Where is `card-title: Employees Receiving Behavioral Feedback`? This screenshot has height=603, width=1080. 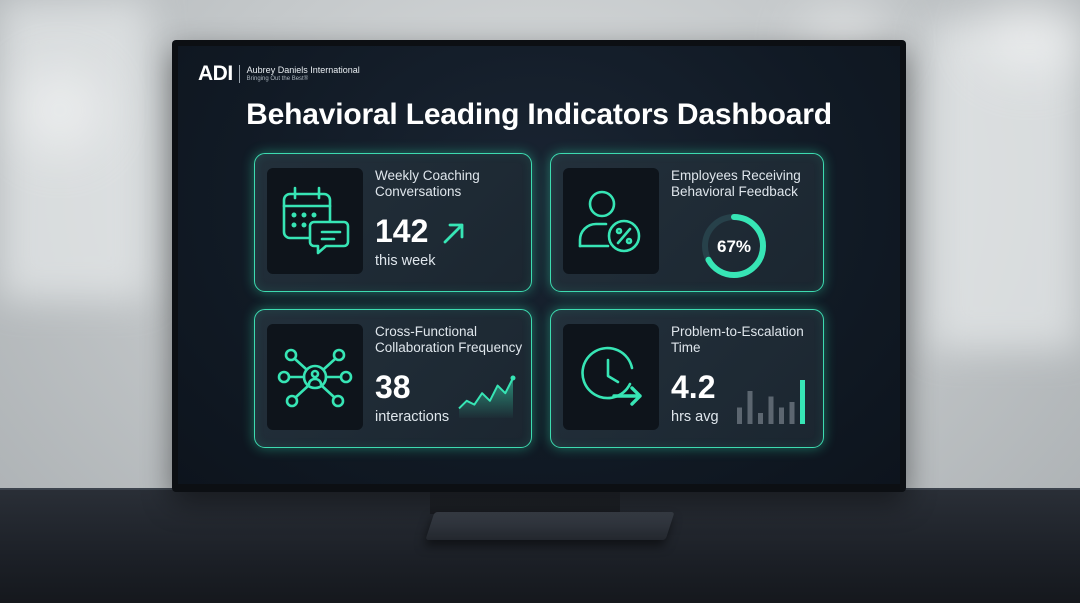
card-title: Employees Receiving Behavioral Feedback is located at coordinates (736, 183).